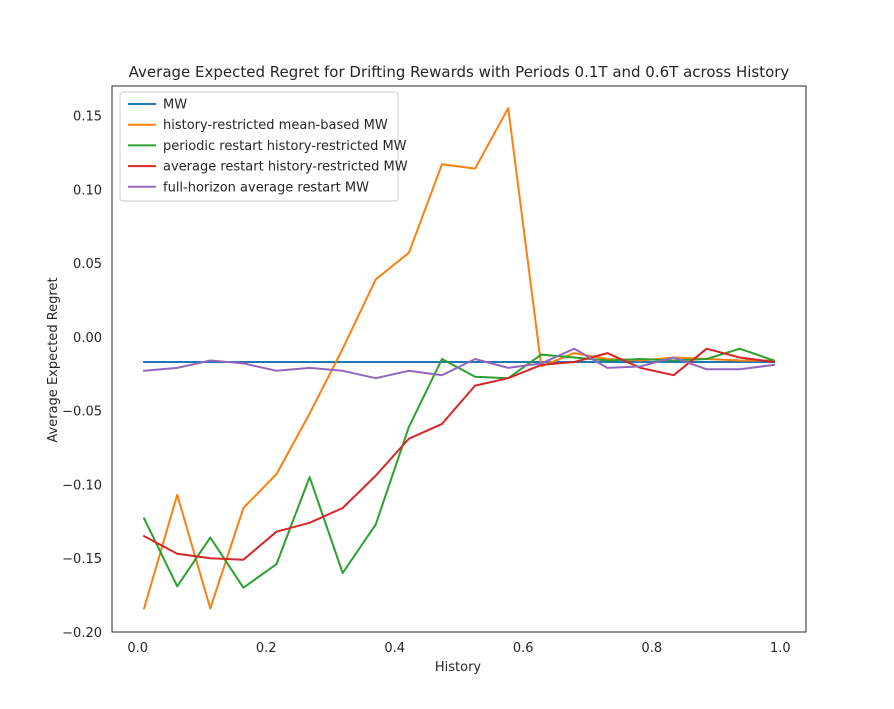  What do you see at coordinates (82, 412) in the screenshot?
I see `y-tick-label: −0.05` at bounding box center [82, 412].